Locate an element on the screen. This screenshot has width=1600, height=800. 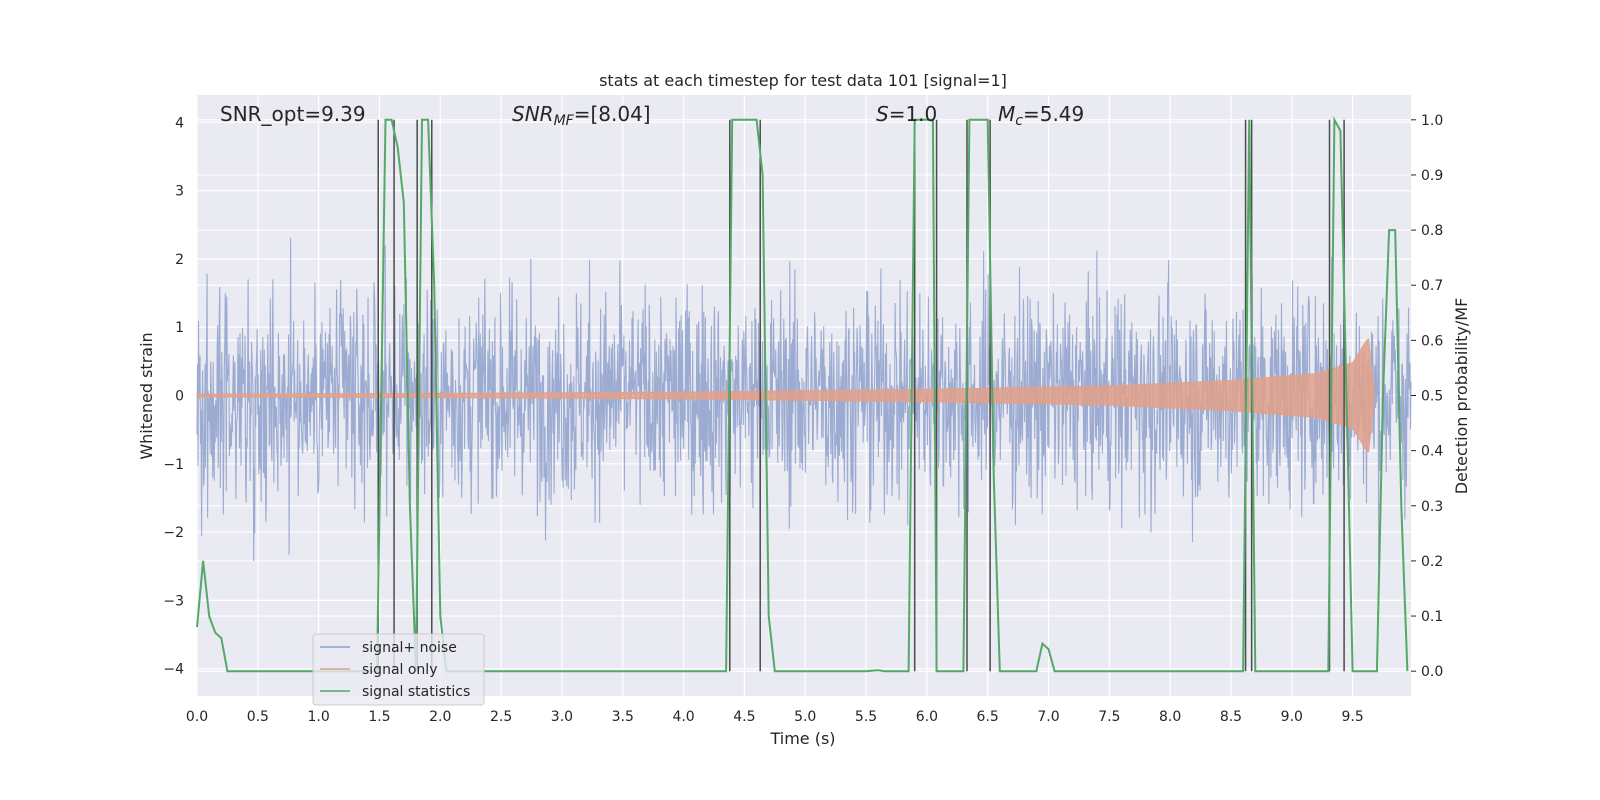
y2-axis-ticks: 1.0 0.9 0.8 0.7 0.6 0.5 0.4 0.3 0.2 0.1 0.0 is located at coordinates (1427, 396).